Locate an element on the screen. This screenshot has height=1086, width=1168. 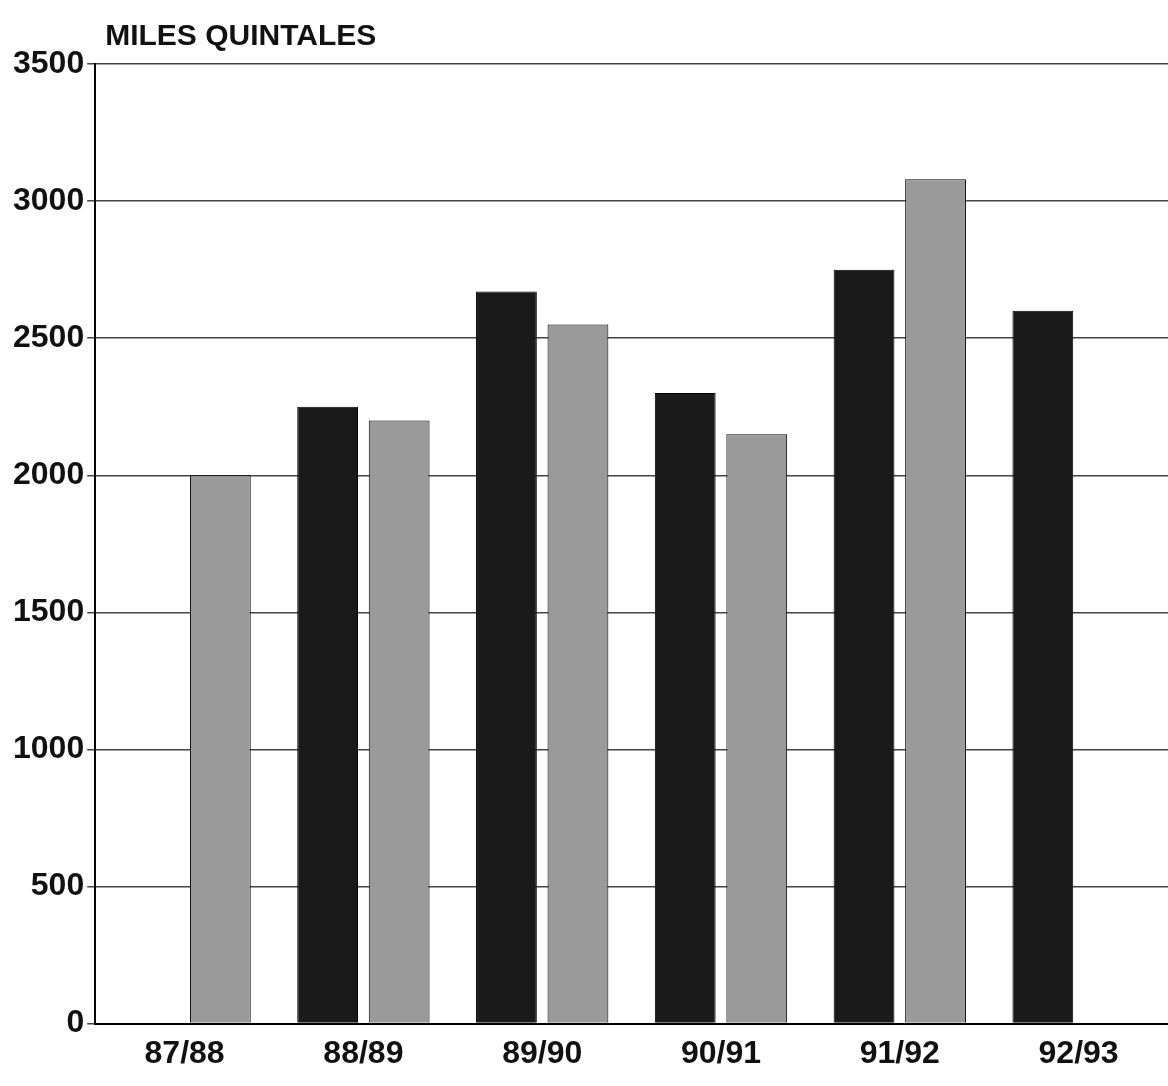
y-tick-label: 2000 is located at coordinates (49, 473).